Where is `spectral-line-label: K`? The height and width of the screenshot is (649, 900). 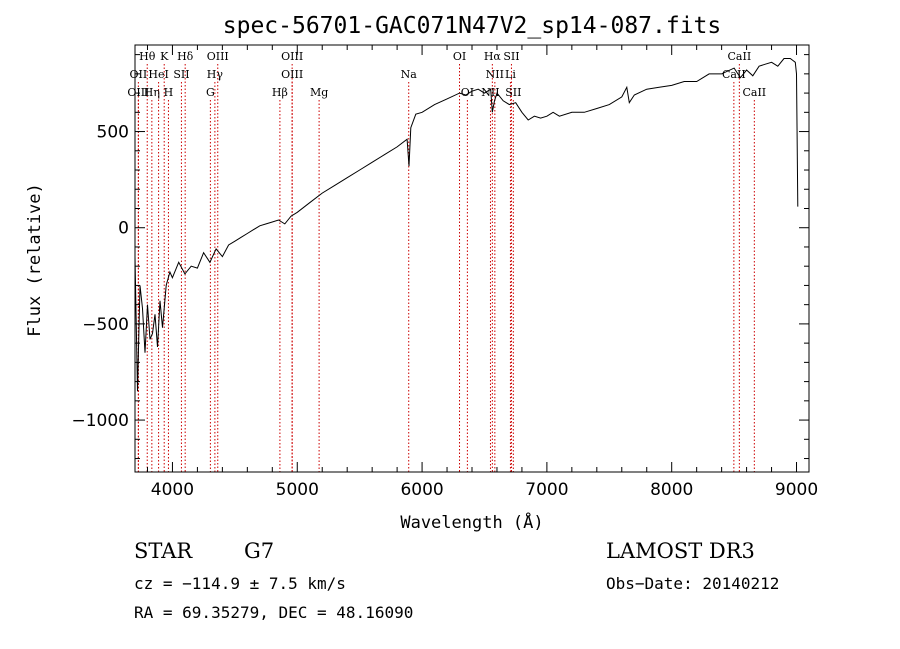 spectral-line-label: K is located at coordinates (164, 56).